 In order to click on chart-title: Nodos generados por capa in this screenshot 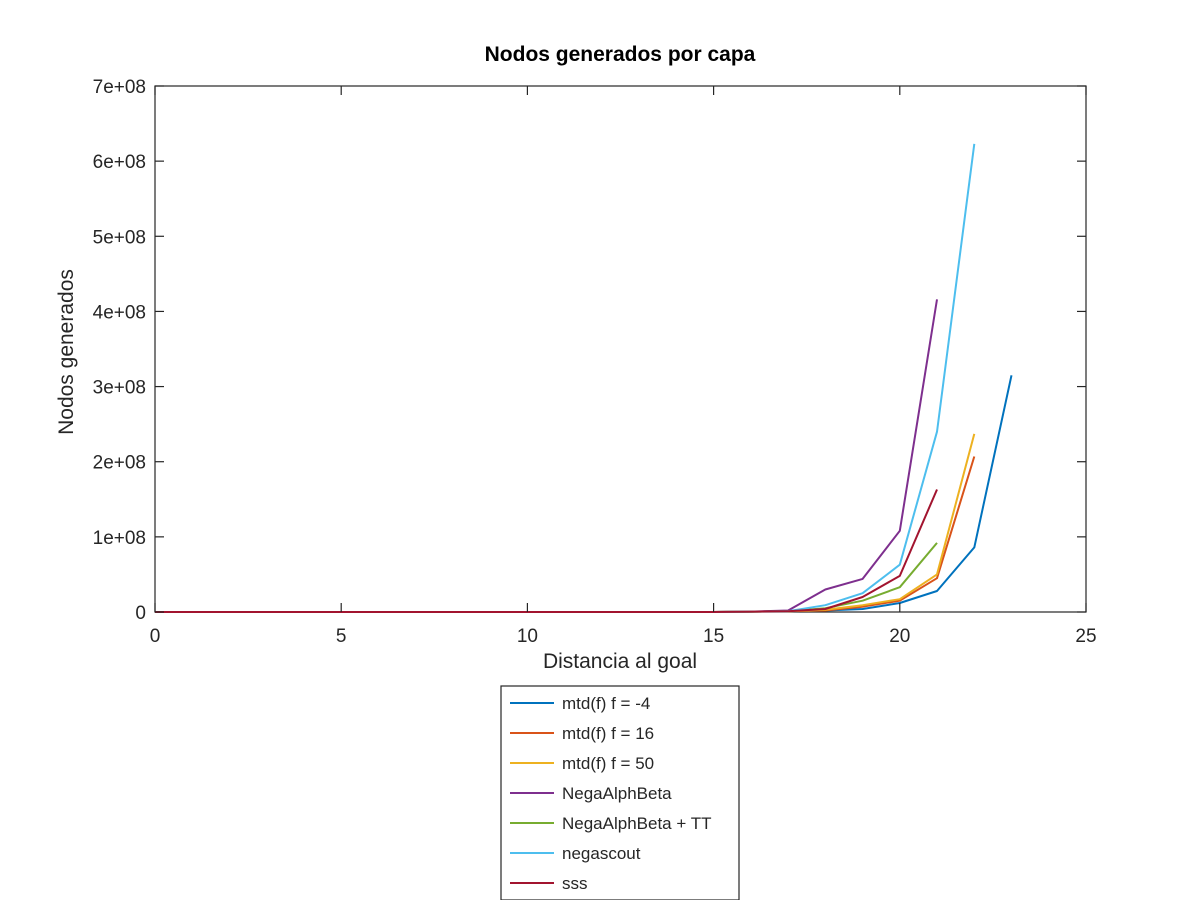, I will do `click(620, 54)`.